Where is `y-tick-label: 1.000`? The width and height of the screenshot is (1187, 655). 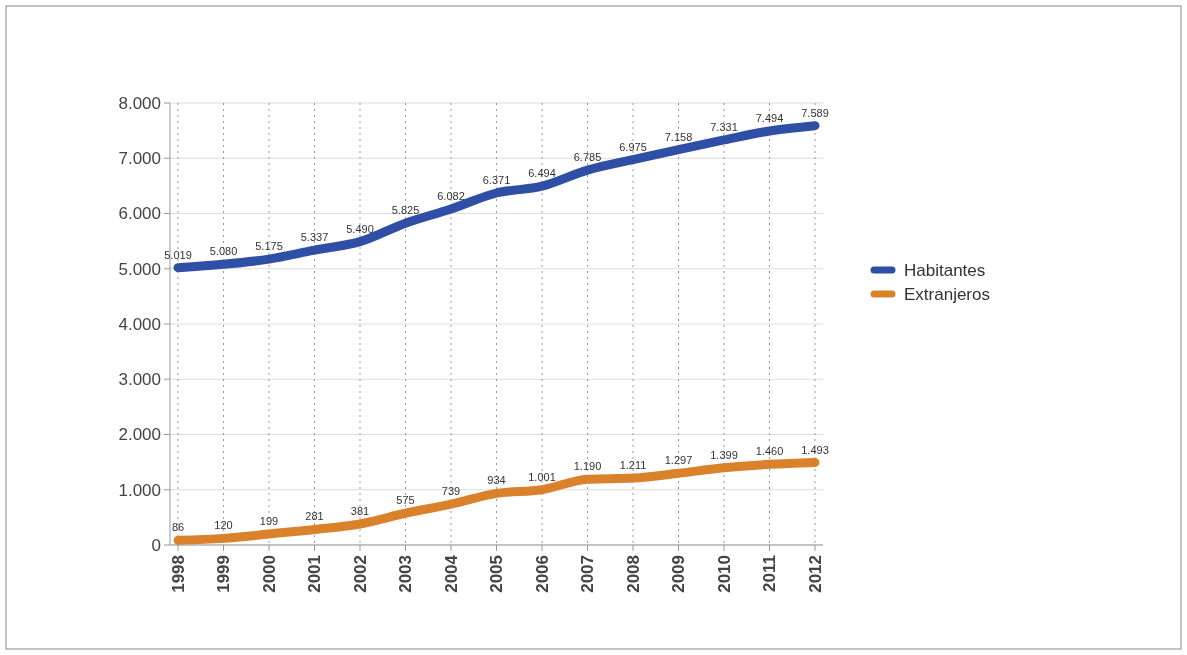 y-tick-label: 1.000 is located at coordinates (139, 490).